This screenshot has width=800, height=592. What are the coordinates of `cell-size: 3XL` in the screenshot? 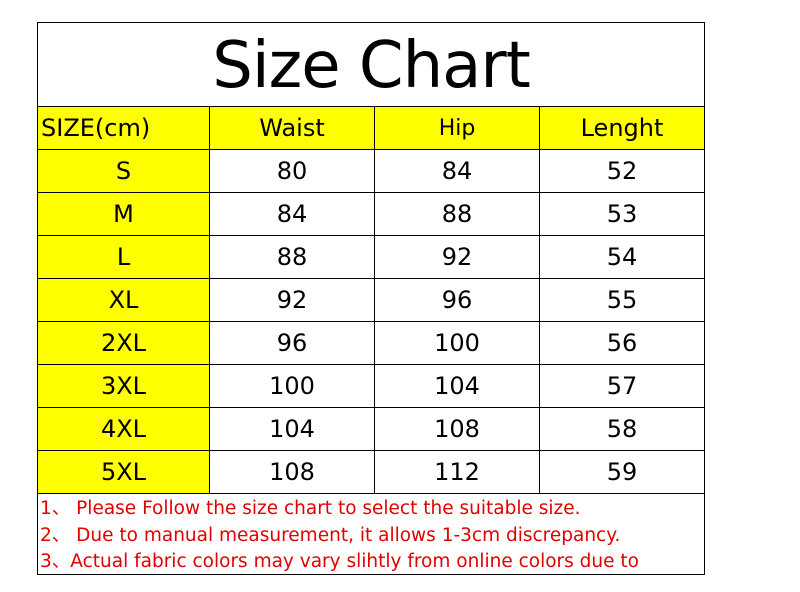 It's located at (124, 386).